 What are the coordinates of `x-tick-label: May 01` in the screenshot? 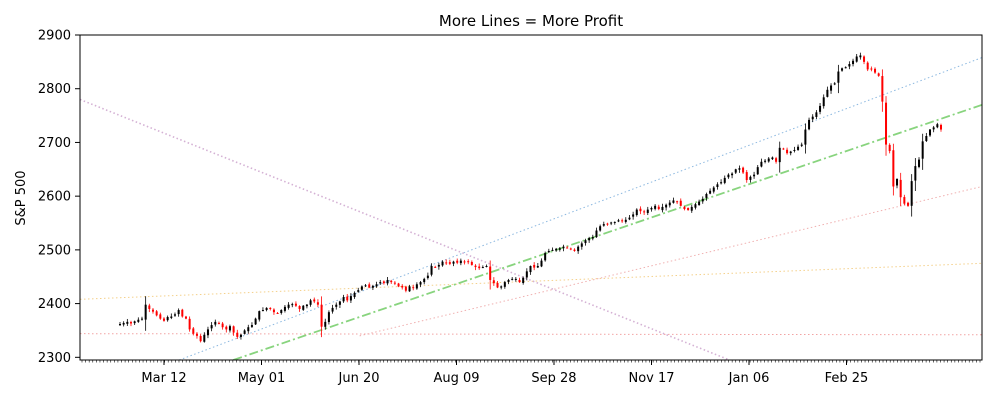 It's located at (262, 378).